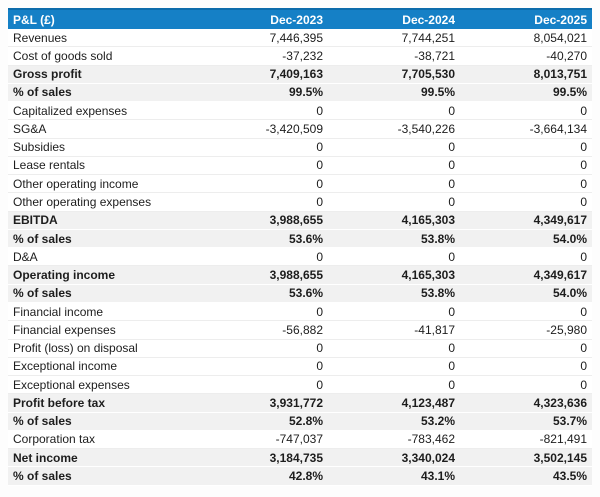  Describe the element at coordinates (394, 458) in the screenshot. I see `cell-value: 3,340,024` at that location.